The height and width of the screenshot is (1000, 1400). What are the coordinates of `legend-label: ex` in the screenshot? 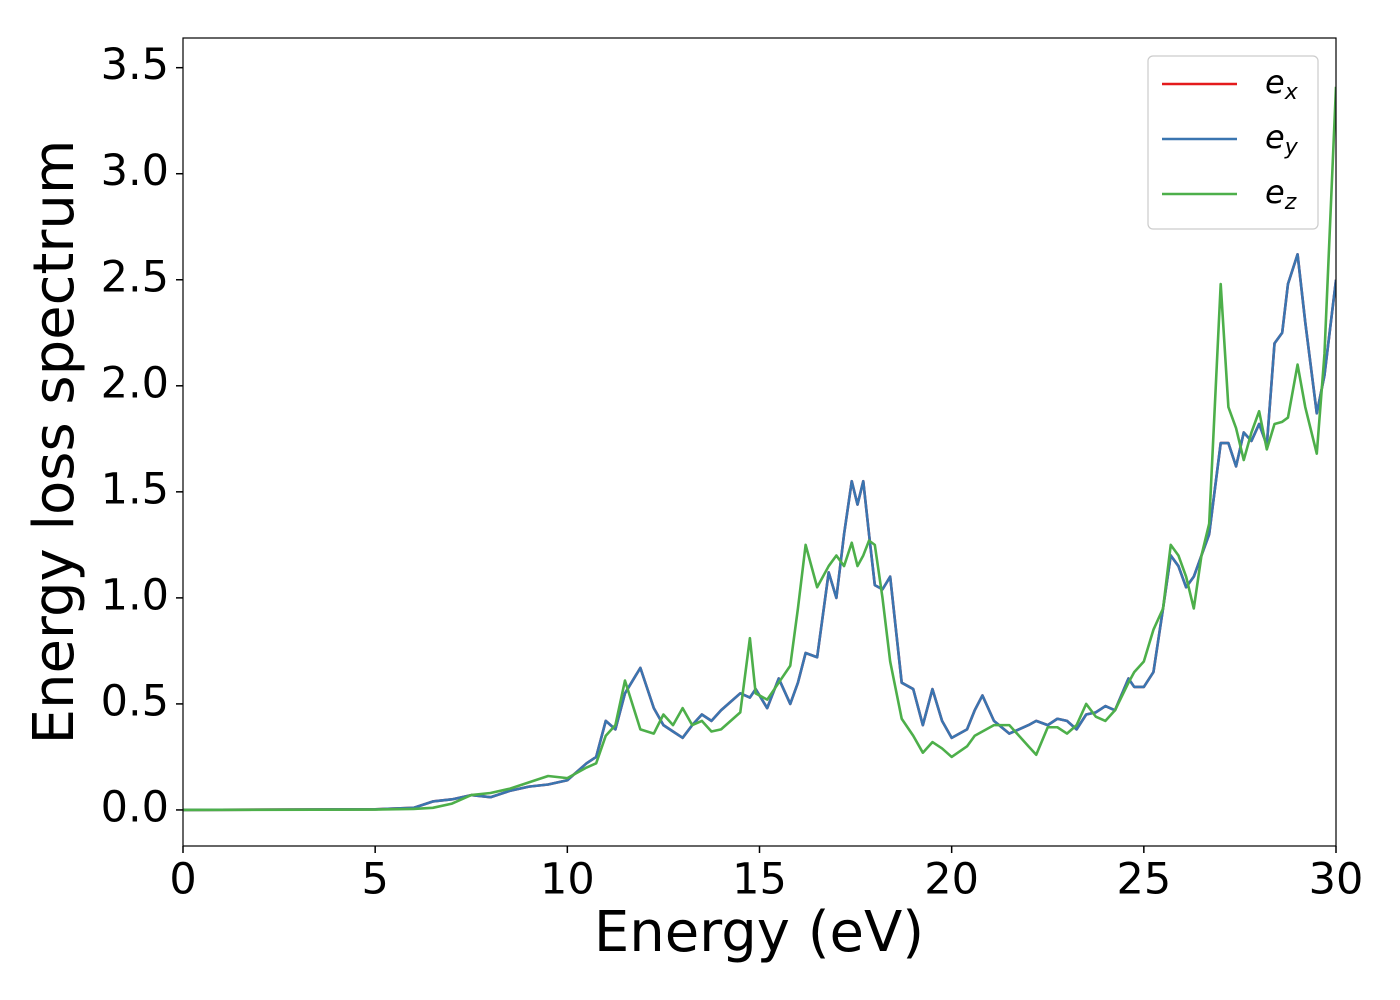 It's located at (1282, 84).